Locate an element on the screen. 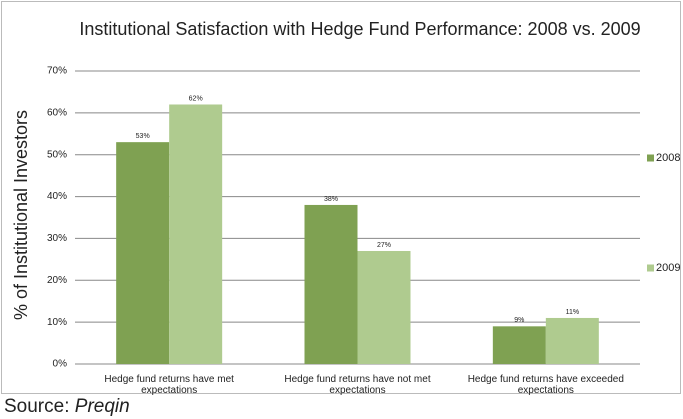  legend-label: 2008 is located at coordinates (668, 158).